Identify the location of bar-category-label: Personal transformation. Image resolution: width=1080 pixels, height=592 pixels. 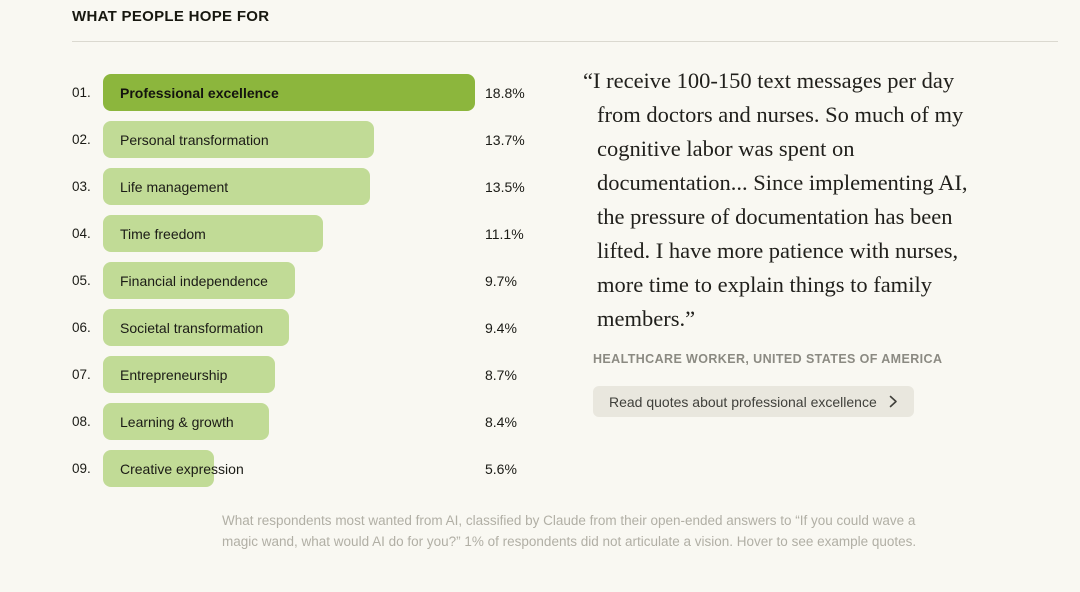
(194, 139).